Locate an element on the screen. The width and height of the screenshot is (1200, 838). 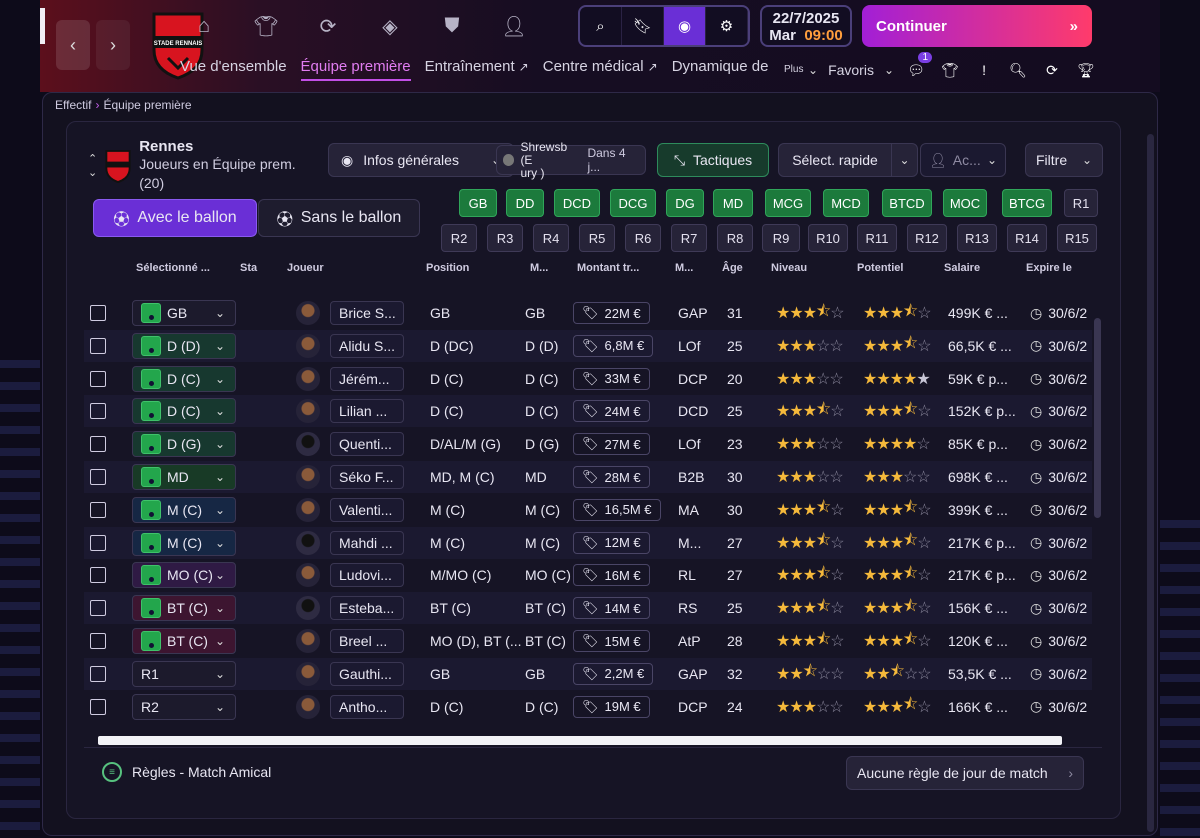
position-filter-r12: R12 is located at coordinates (927, 238).